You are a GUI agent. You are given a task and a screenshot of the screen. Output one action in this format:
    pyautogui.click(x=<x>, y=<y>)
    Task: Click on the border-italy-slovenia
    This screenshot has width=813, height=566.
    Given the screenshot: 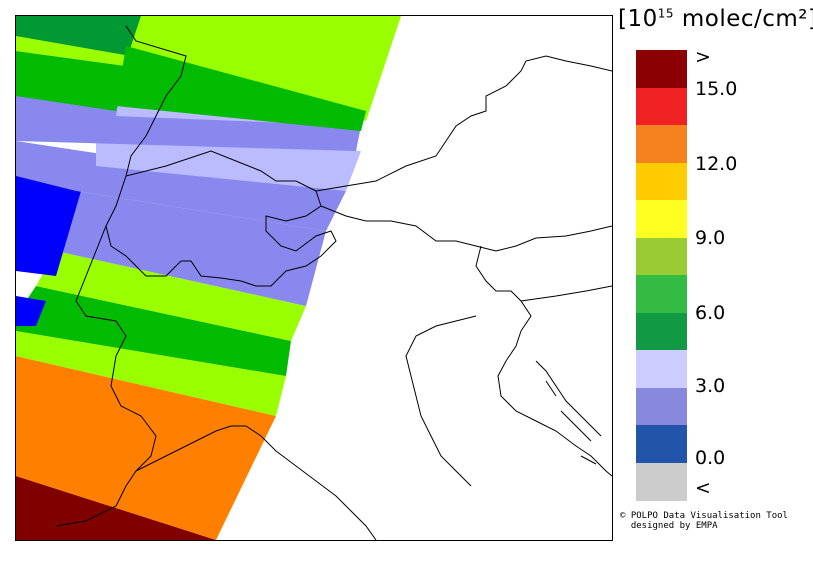 What is the action you would take?
    pyautogui.click(x=503, y=288)
    